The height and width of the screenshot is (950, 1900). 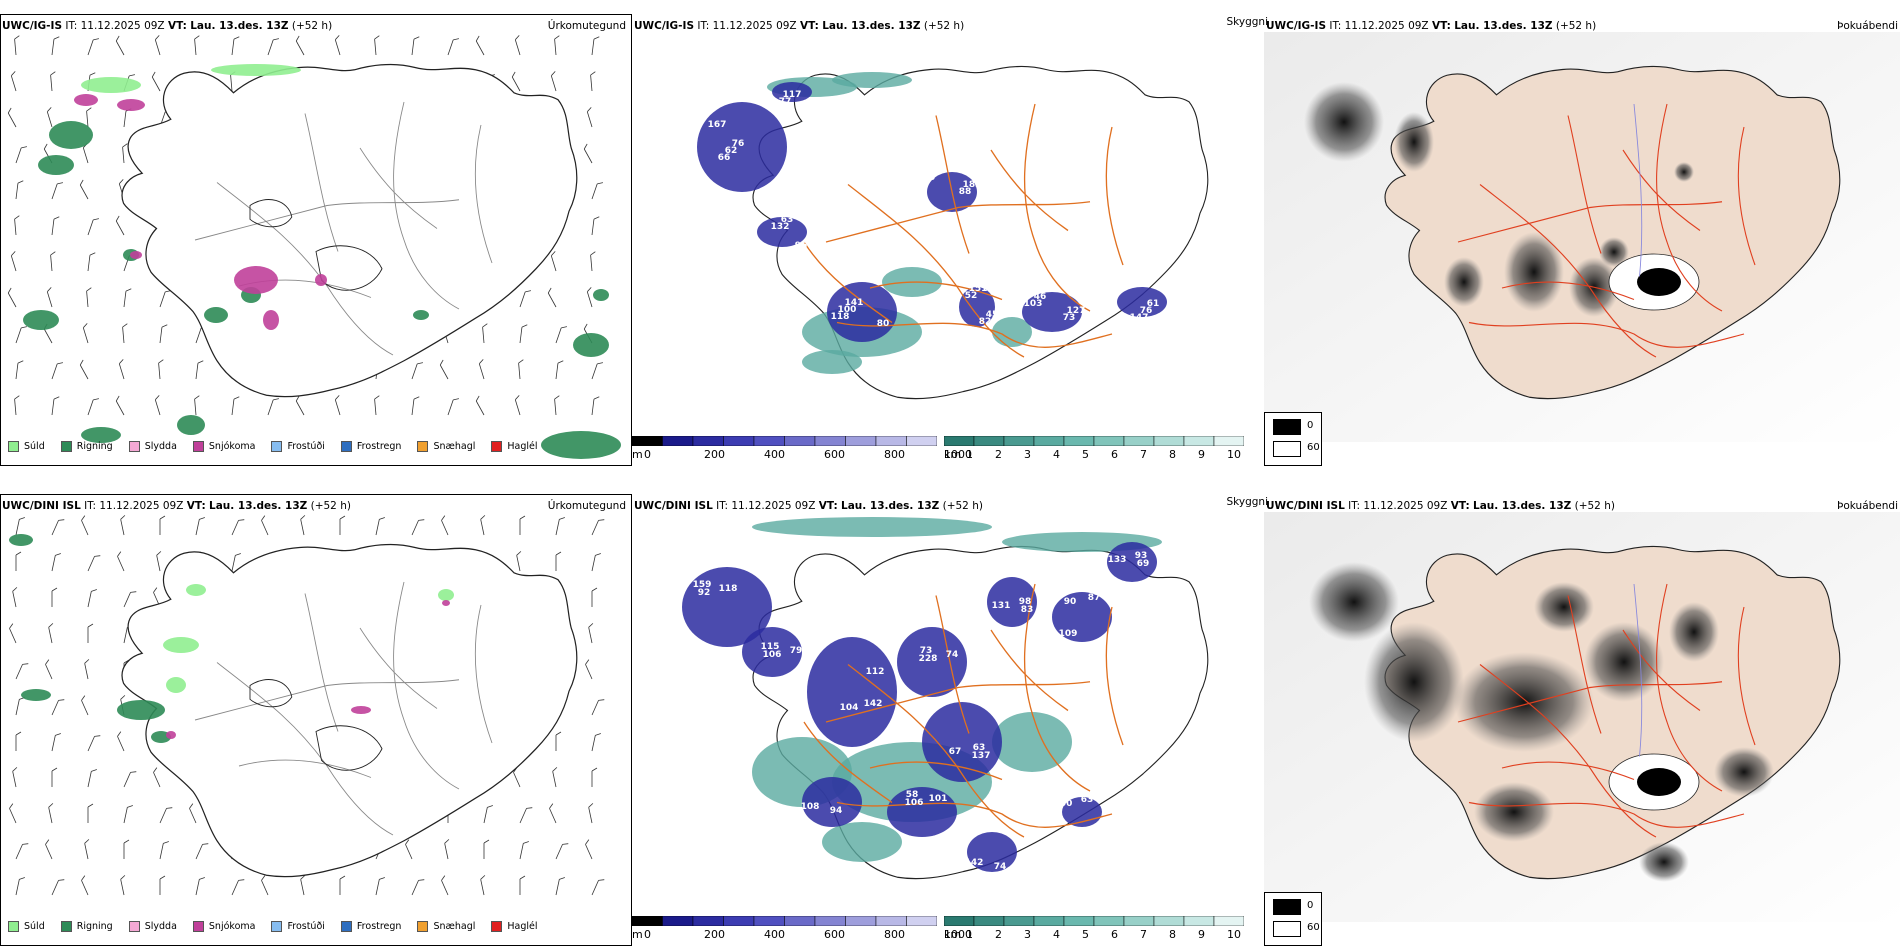 What do you see at coordinates (1056, 454) in the screenshot?
I see `visibility-tick: 4` at bounding box center [1056, 454].